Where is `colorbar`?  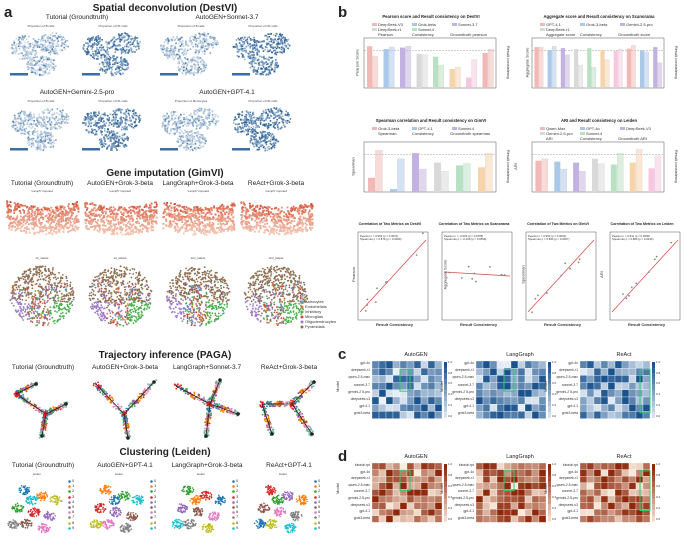
colorbar is located at coordinates (19, 74).